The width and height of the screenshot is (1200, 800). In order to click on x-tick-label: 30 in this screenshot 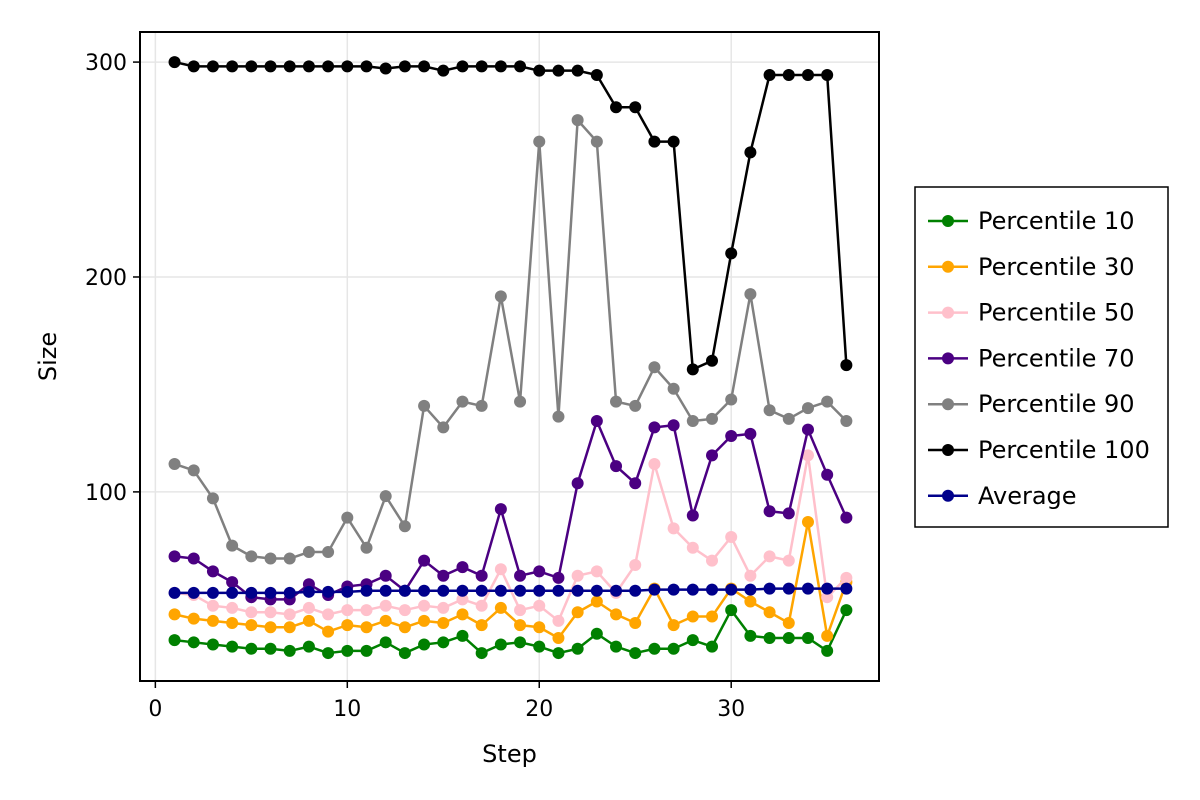, I will do `click(731, 709)`.